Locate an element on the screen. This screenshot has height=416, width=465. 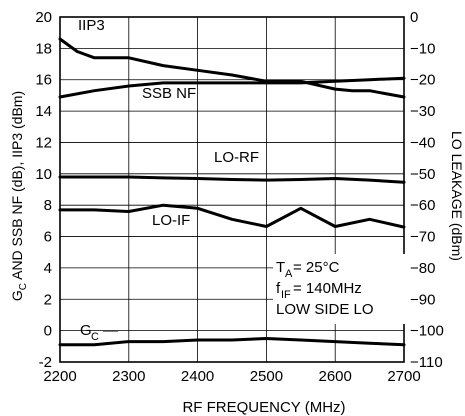
y-left-tick-label: 4 is located at coordinates (48, 268).